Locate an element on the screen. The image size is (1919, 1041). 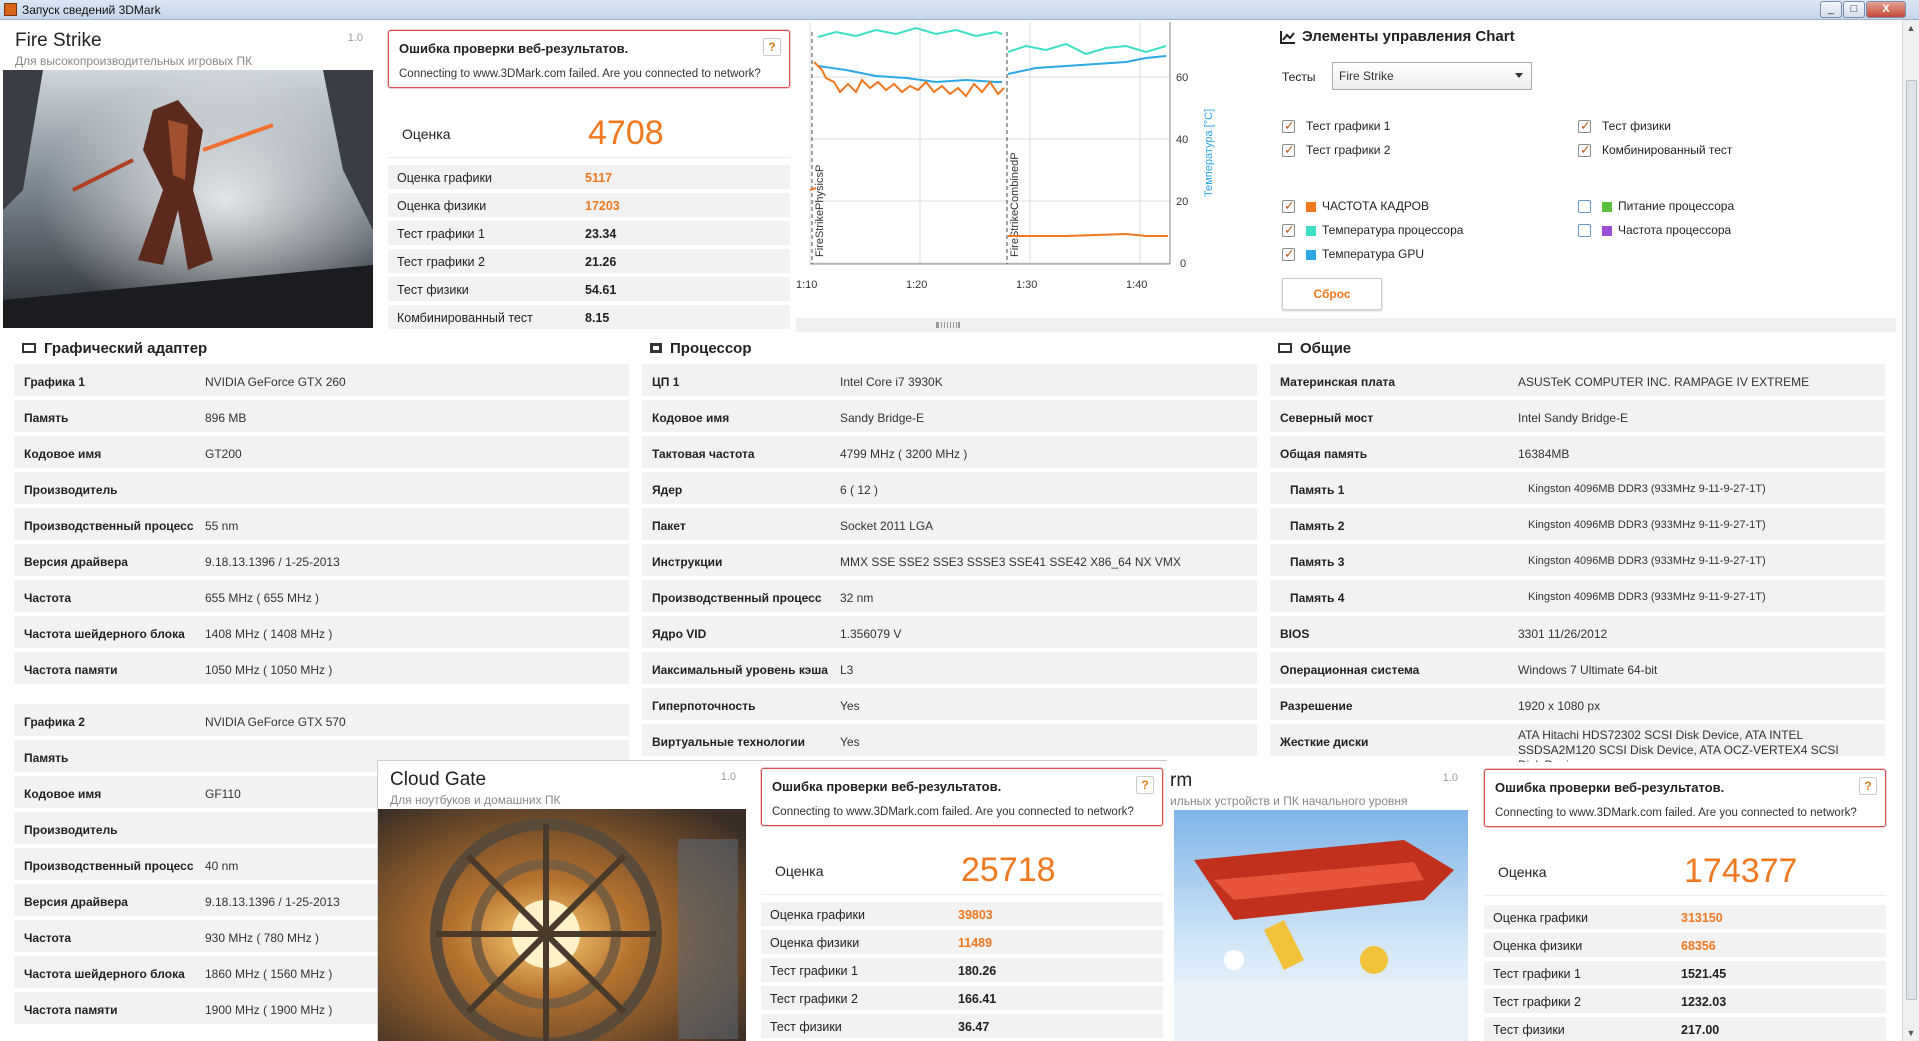
cloud-gate-score-box: Оценка 25718 is located at coordinates (962, 872).